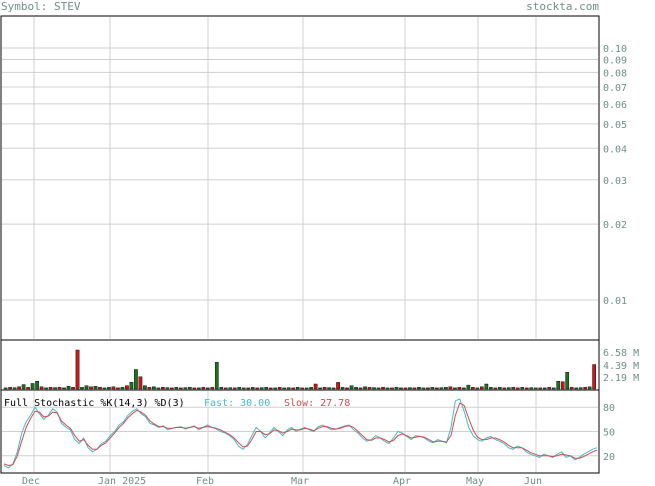  Describe the element at coordinates (609, 408) in the screenshot. I see `stoch-tick-label: 80` at that location.